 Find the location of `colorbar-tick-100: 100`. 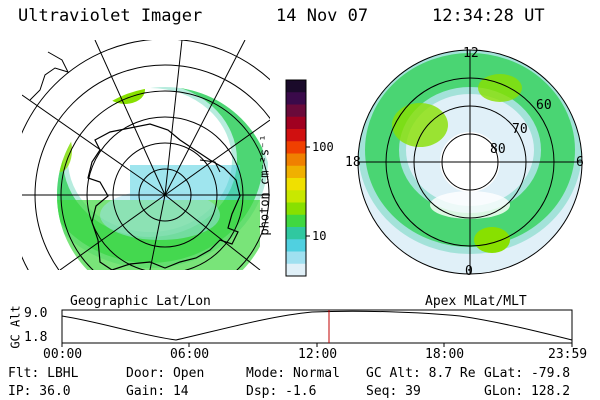

colorbar-tick-100: 100 is located at coordinates (323, 147).